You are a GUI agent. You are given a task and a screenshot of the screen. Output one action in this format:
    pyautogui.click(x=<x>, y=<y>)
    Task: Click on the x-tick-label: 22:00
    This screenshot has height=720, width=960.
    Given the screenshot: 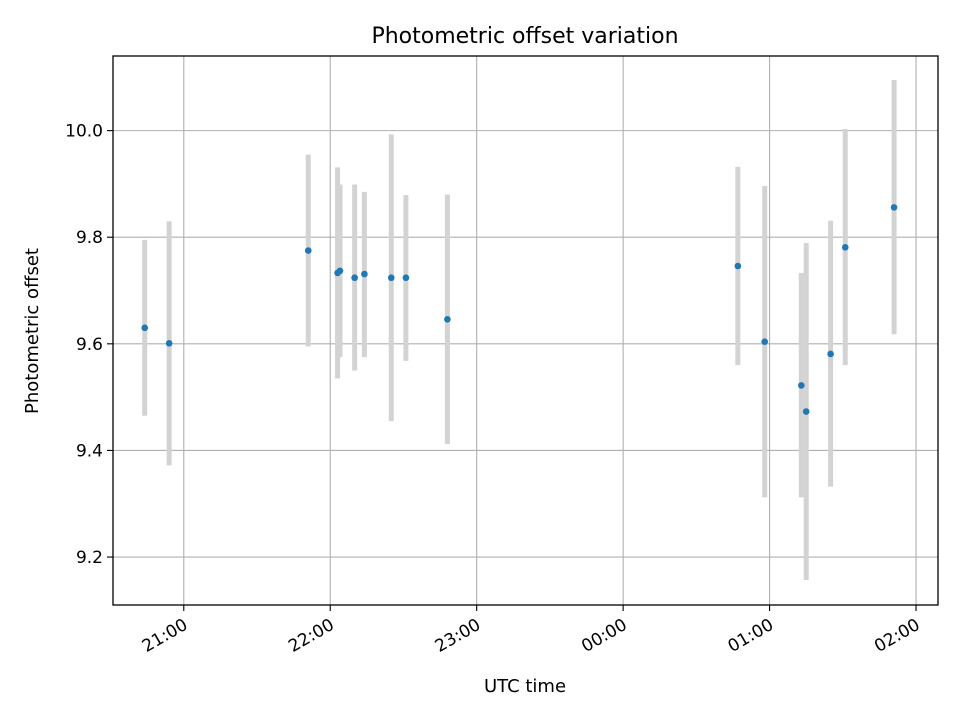 What is the action you would take?
    pyautogui.click(x=311, y=636)
    